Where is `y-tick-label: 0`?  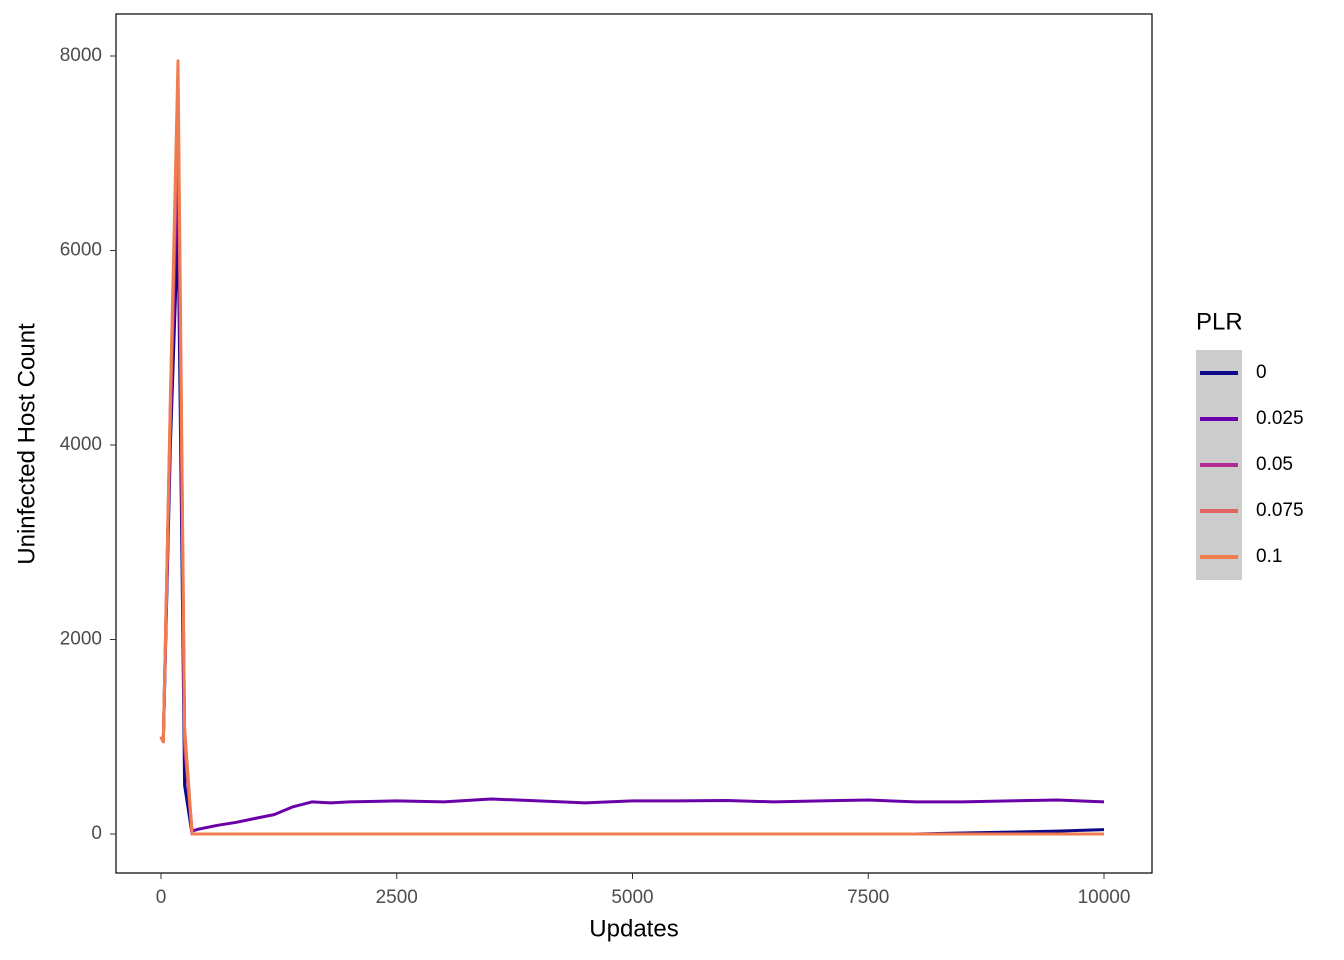 y-tick-label: 0 is located at coordinates (96, 833).